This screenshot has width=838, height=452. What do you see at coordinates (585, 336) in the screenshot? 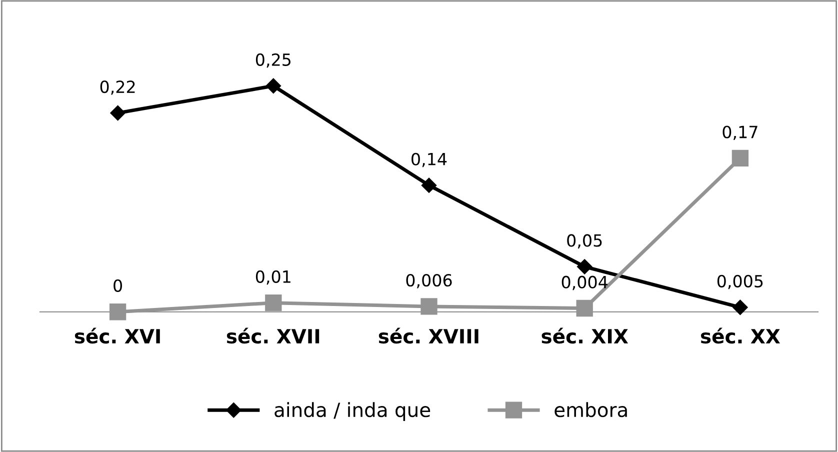
I see `x-tick-label: séc. XIX` at bounding box center [585, 336].